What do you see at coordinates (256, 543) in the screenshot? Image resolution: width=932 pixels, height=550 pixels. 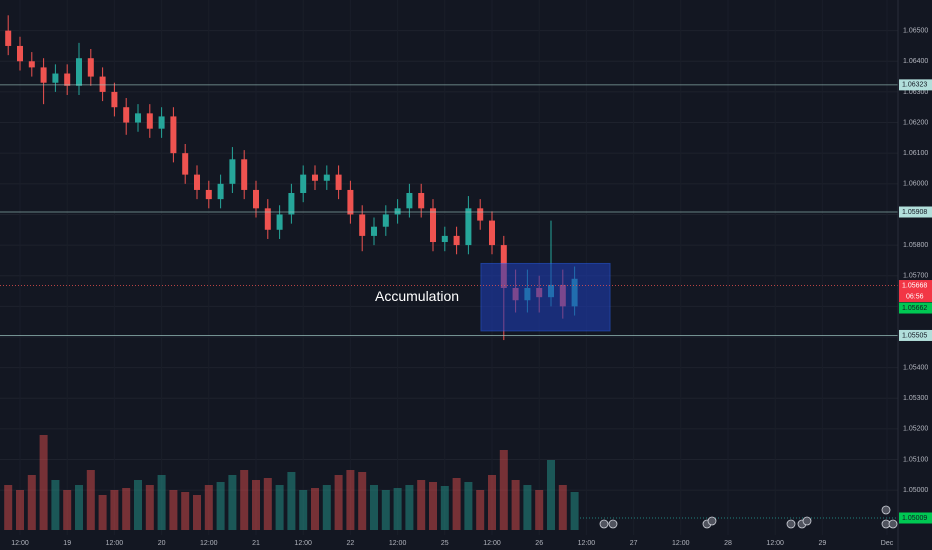 I see `x-tick-label: 21` at bounding box center [256, 543].